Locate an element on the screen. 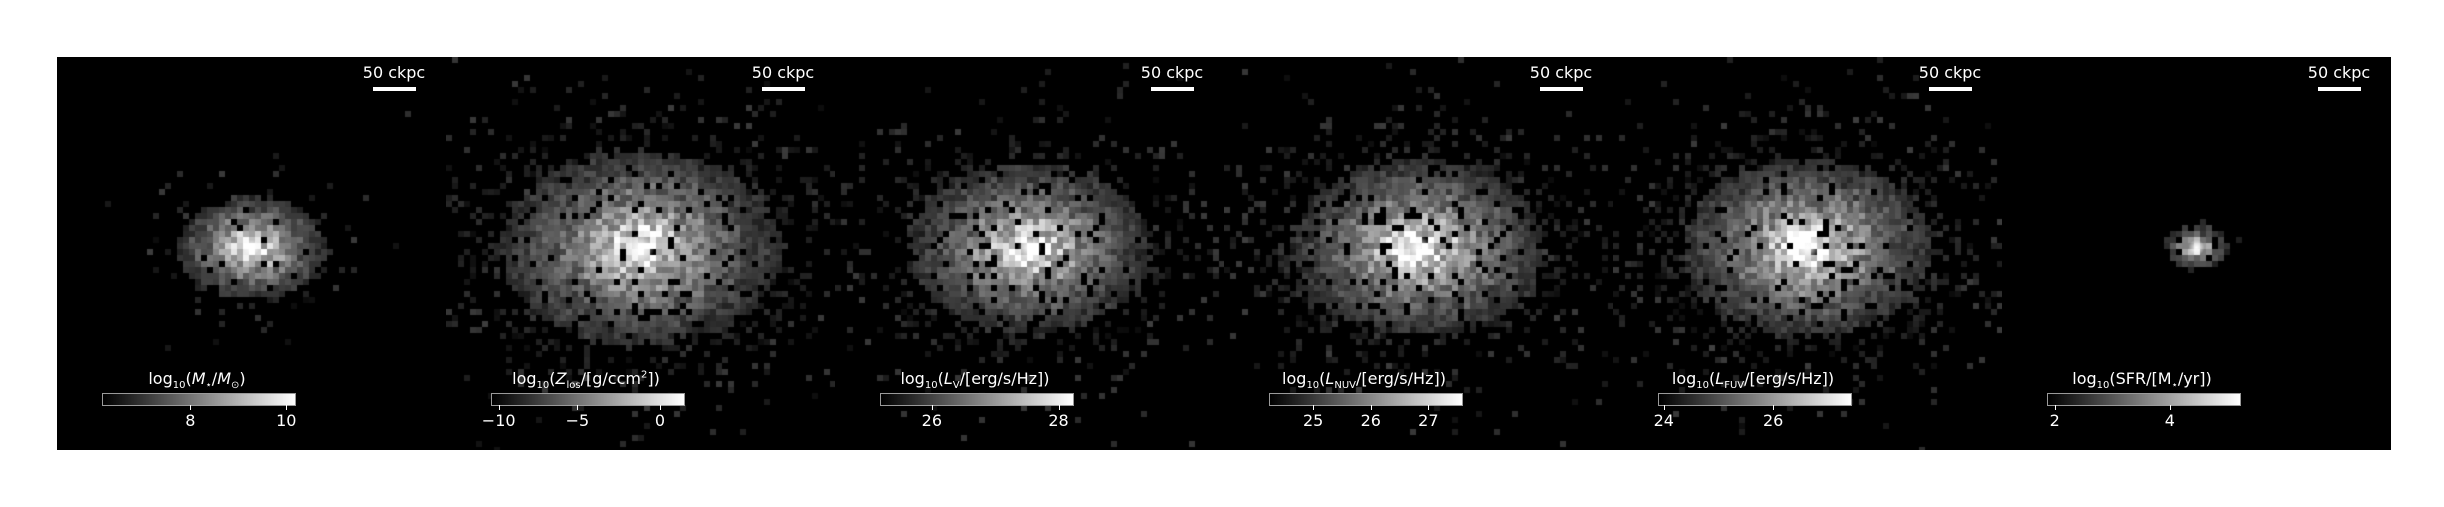  panel-stellar-mass: 50 ckpc log10(M⋆/M⊙) 8 10 is located at coordinates (251, 253).